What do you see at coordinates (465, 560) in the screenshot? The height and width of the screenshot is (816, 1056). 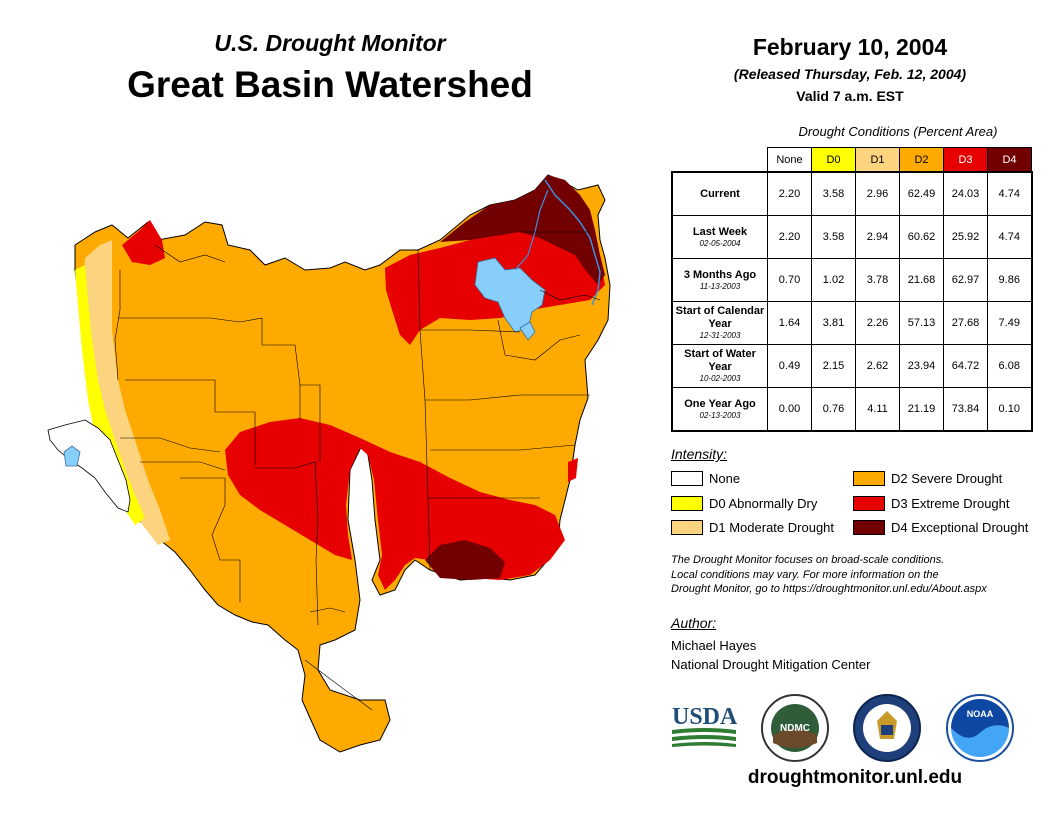 I see `d4-south-area` at bounding box center [465, 560].